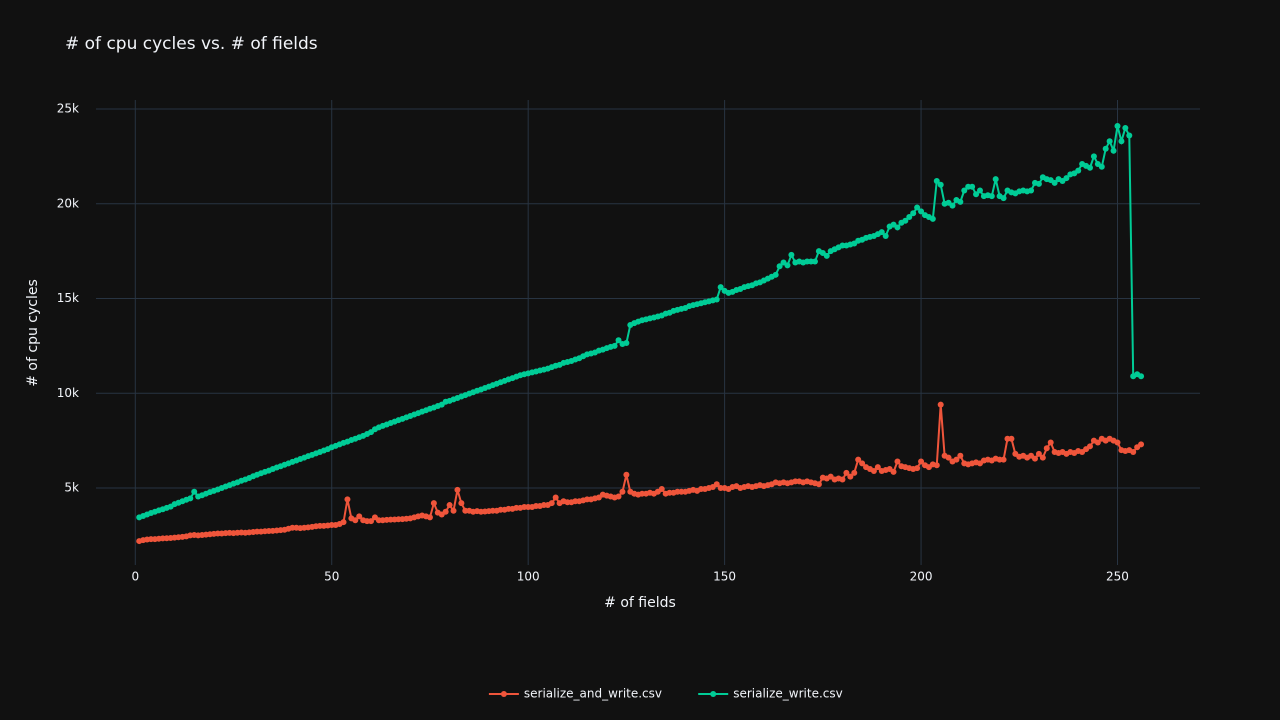 This screenshot has height=720, width=1280. Describe the element at coordinates (68, 393) in the screenshot. I see `y-tick-label: 10k` at that location.